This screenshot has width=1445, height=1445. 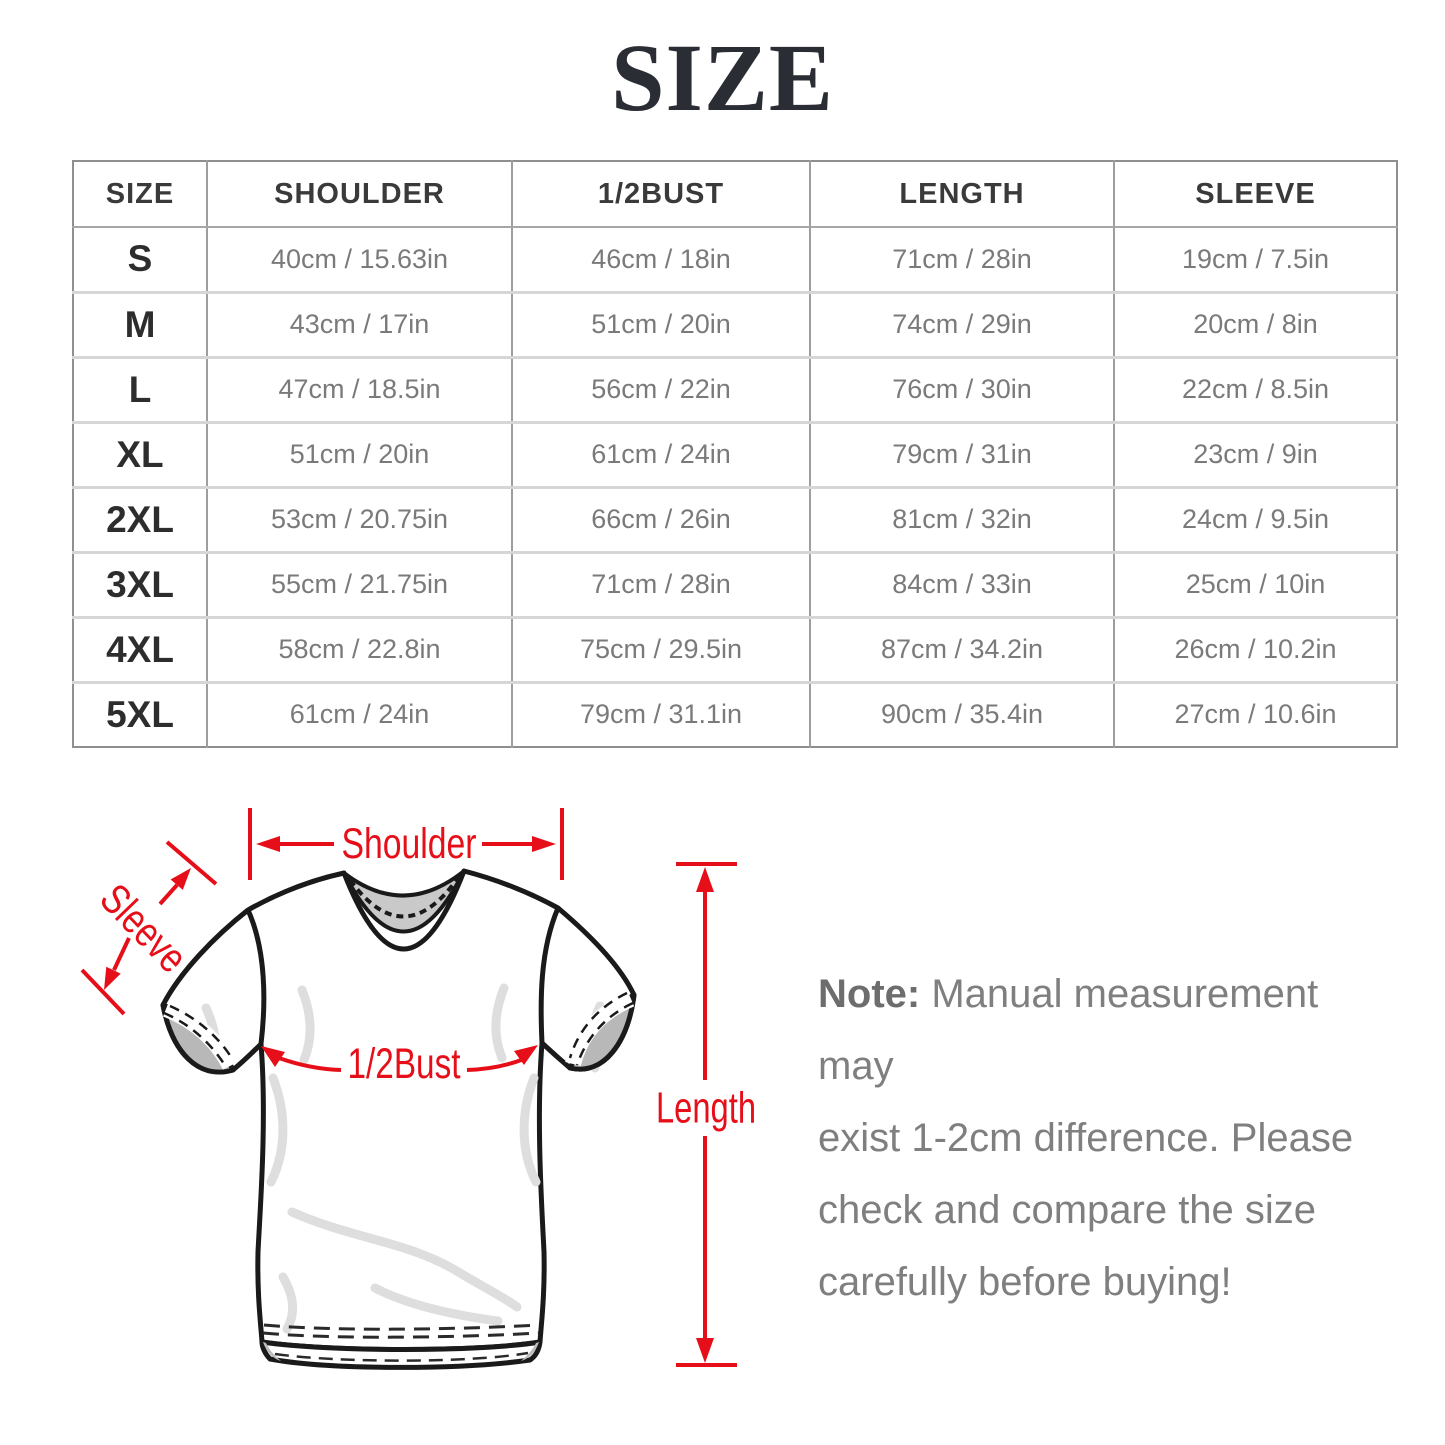 I want to click on size-label: L, so click(x=140, y=388).